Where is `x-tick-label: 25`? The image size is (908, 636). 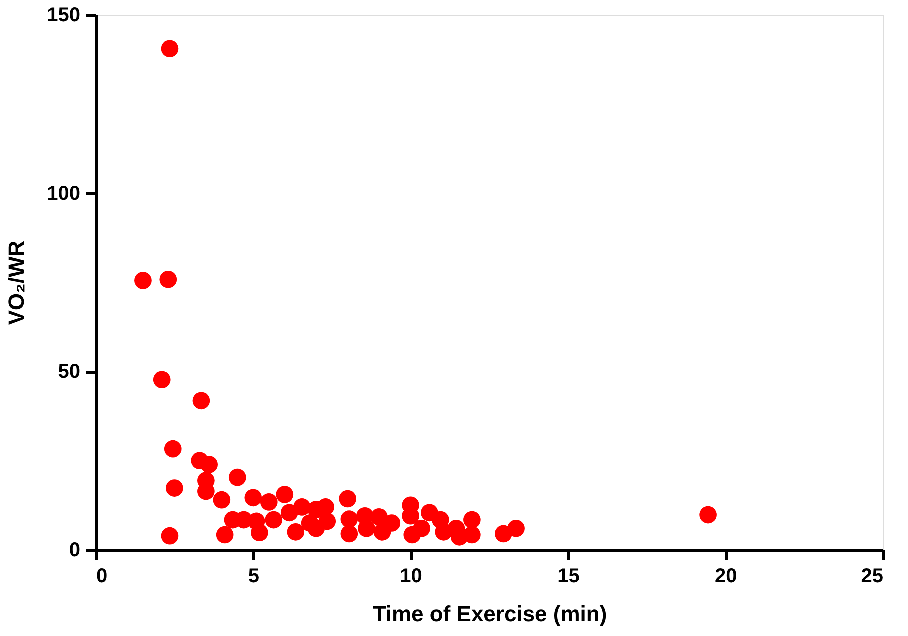 x-tick-label: 25 is located at coordinates (872, 577).